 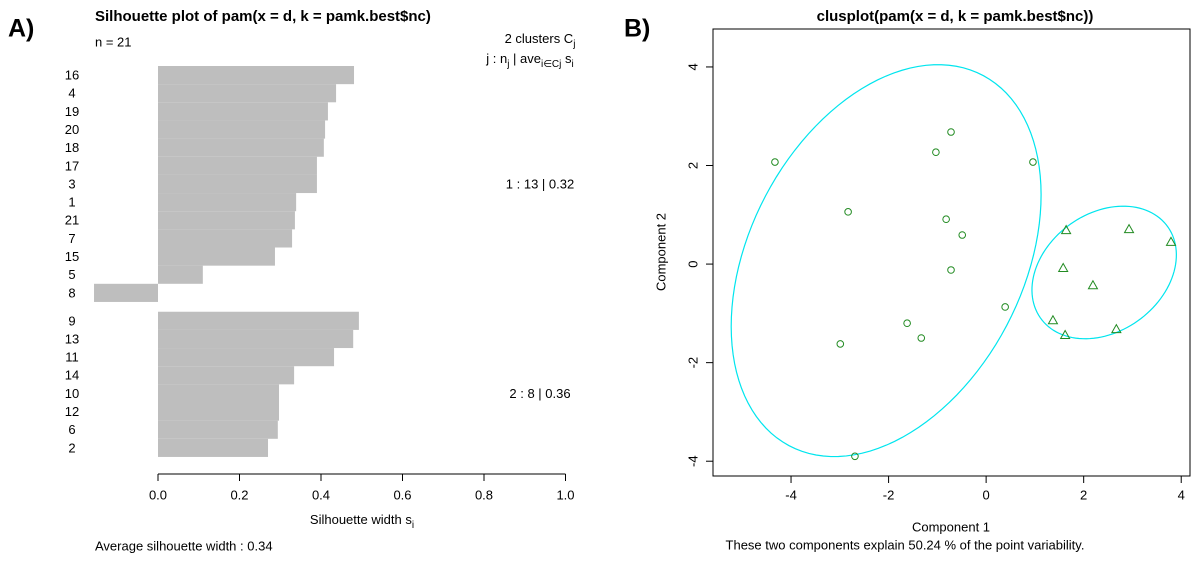 I want to click on x-axis-label-part: Silhouette width s, so click(x=361, y=519).